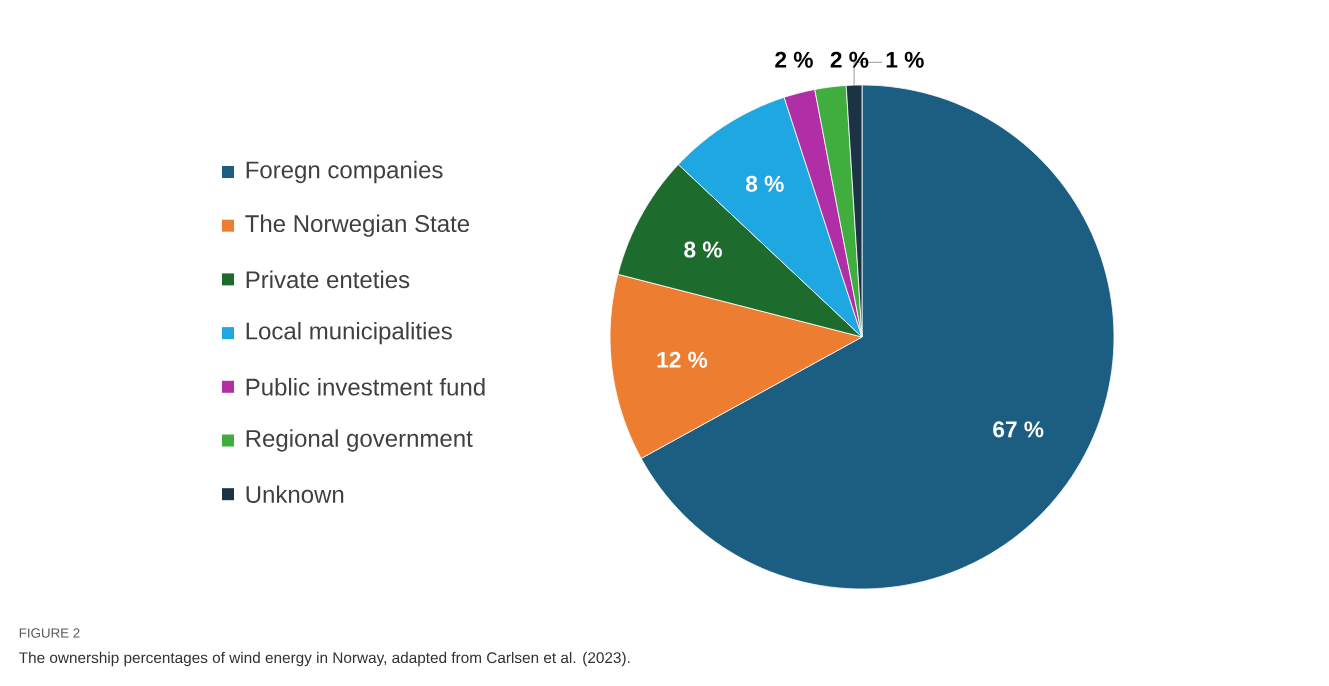 The height and width of the screenshot is (686, 1329). I want to click on legend-label: Public investment fund, so click(365, 386).